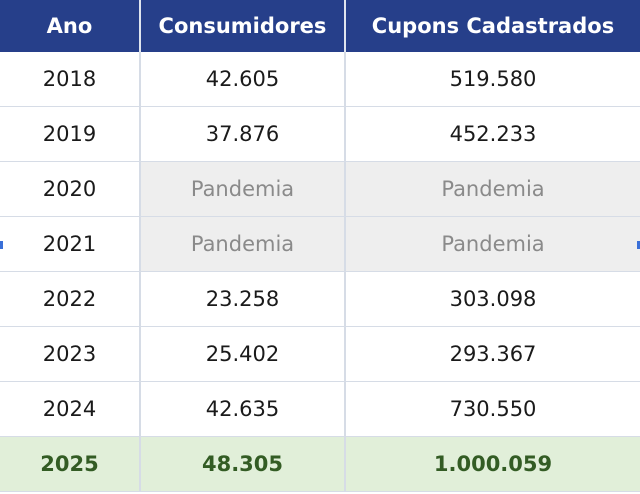 The height and width of the screenshot is (494, 640). Describe the element at coordinates (243, 299) in the screenshot. I see `cell-consumidores: 23.258` at that location.